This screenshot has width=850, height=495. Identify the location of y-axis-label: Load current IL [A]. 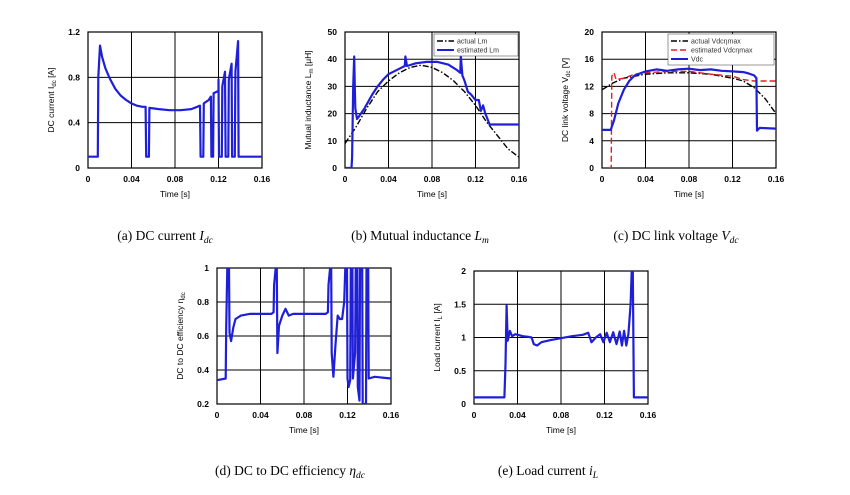
(438, 337).